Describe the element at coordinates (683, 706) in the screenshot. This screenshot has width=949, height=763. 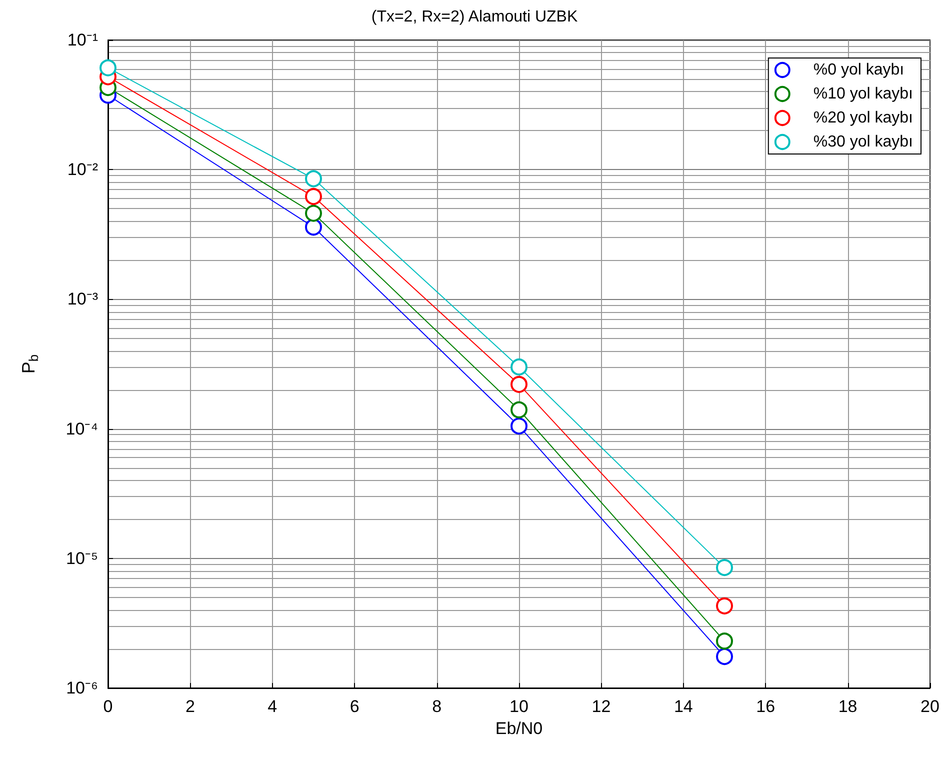
I see `x-tick-label: 14` at that location.